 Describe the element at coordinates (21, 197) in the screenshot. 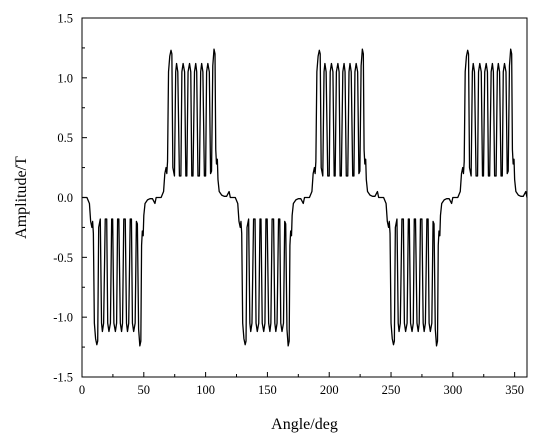

I see `y-axis-title: Amplitude/T` at that location.